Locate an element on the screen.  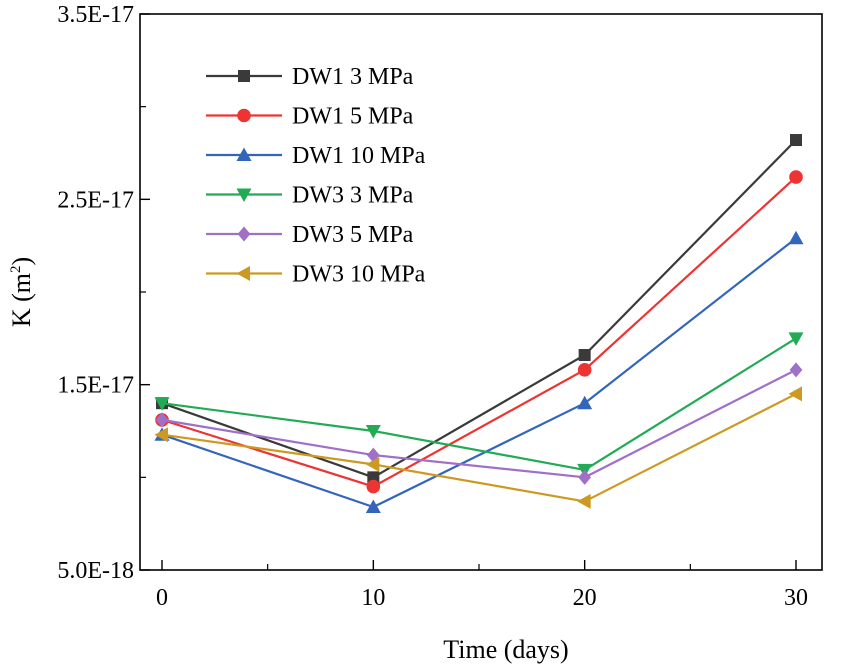
y-axis-title-superscript: 2 is located at coordinates (16, 270).